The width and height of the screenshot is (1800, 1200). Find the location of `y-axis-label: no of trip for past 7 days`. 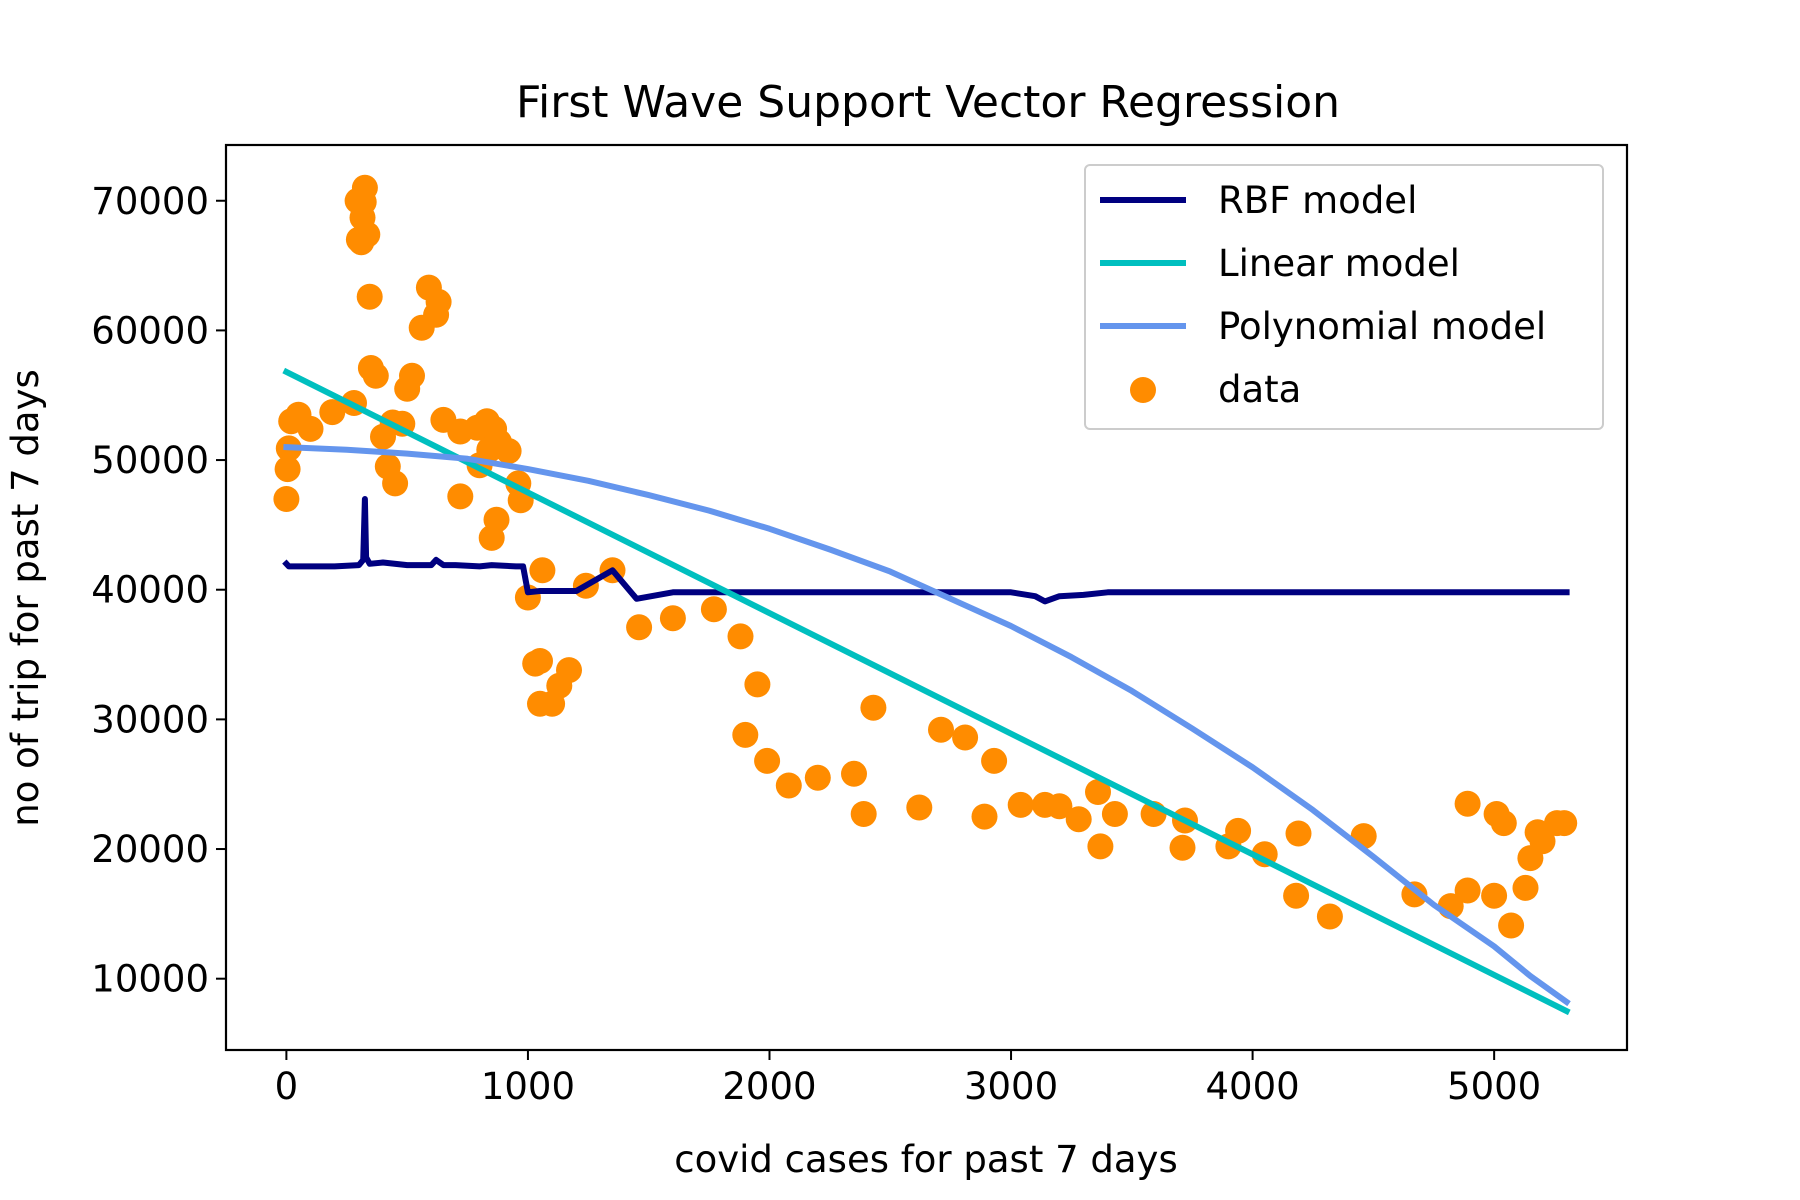

y-axis-label: no of trip for past 7 days is located at coordinates (25, 598).